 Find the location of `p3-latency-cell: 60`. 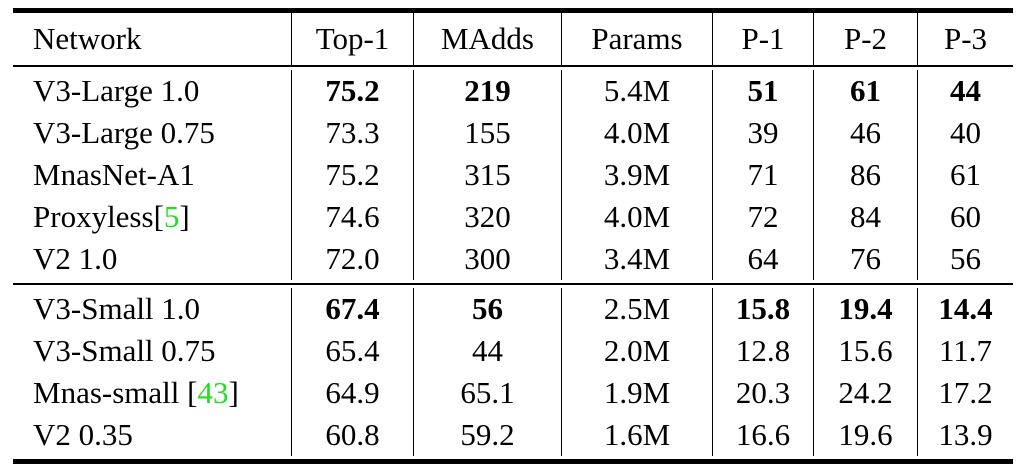

p3-latency-cell: 60 is located at coordinates (965, 217).